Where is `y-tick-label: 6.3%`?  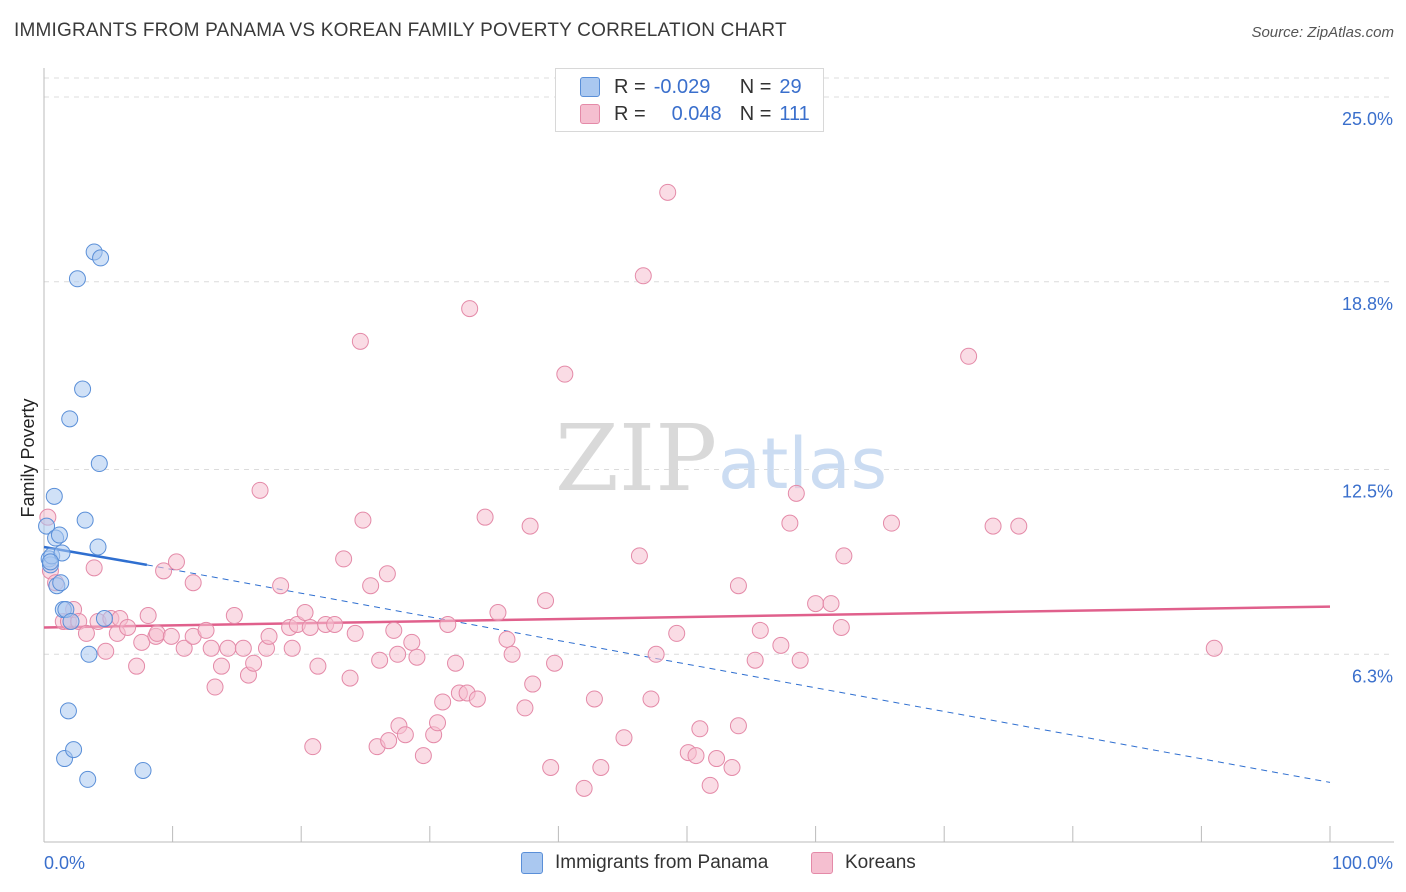 y-tick-label: 6.3% is located at coordinates (1372, 676).